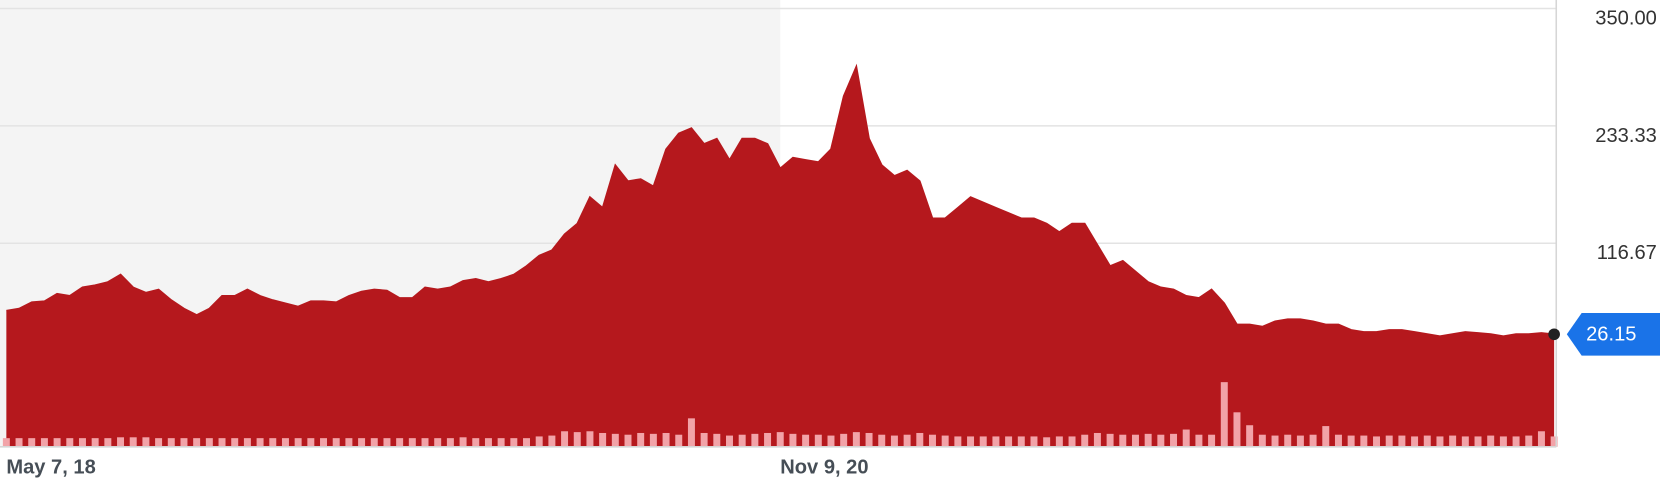 This screenshot has height=484, width=1660. What do you see at coordinates (1626, 18) in the screenshot?
I see `y-tick-label: 350.00` at bounding box center [1626, 18].